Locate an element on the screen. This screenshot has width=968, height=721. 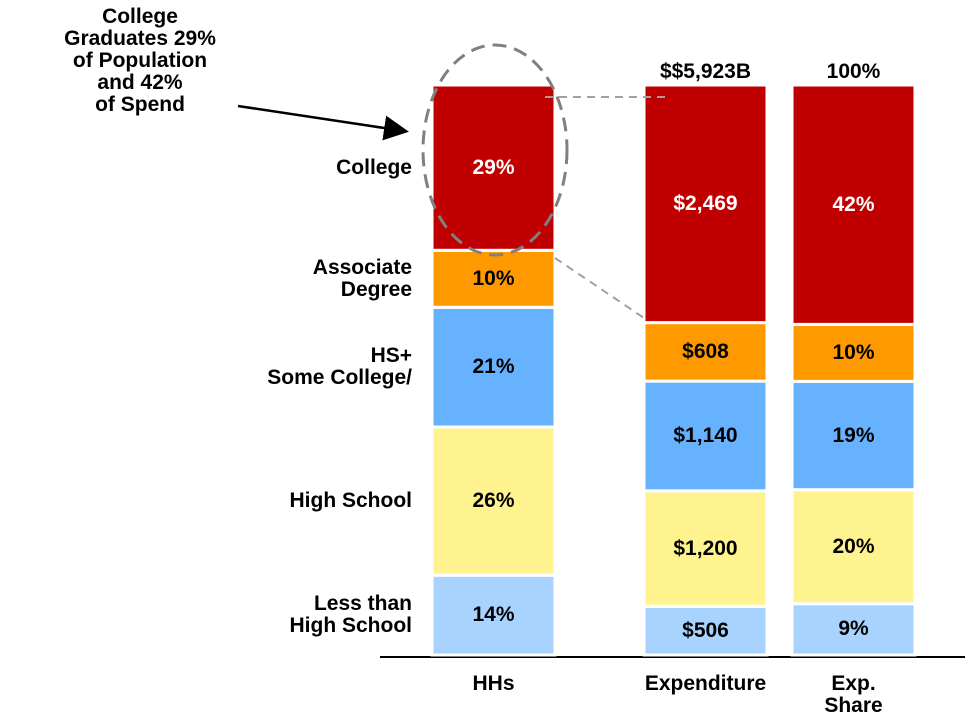
value-label: 42% is located at coordinates (853, 204).